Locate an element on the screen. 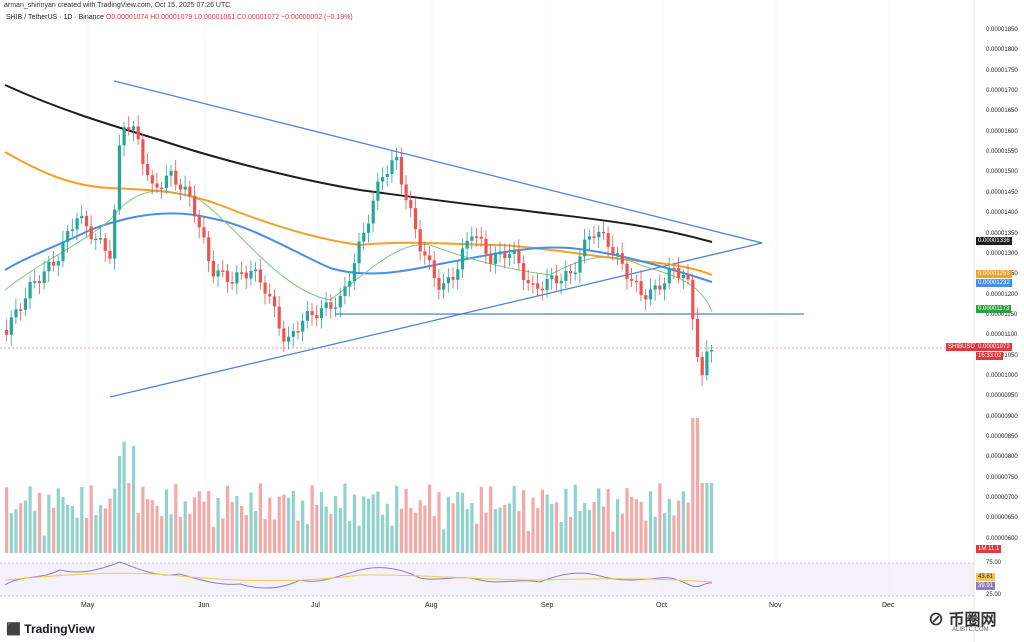  time-axis-label: Oct is located at coordinates (661, 605).